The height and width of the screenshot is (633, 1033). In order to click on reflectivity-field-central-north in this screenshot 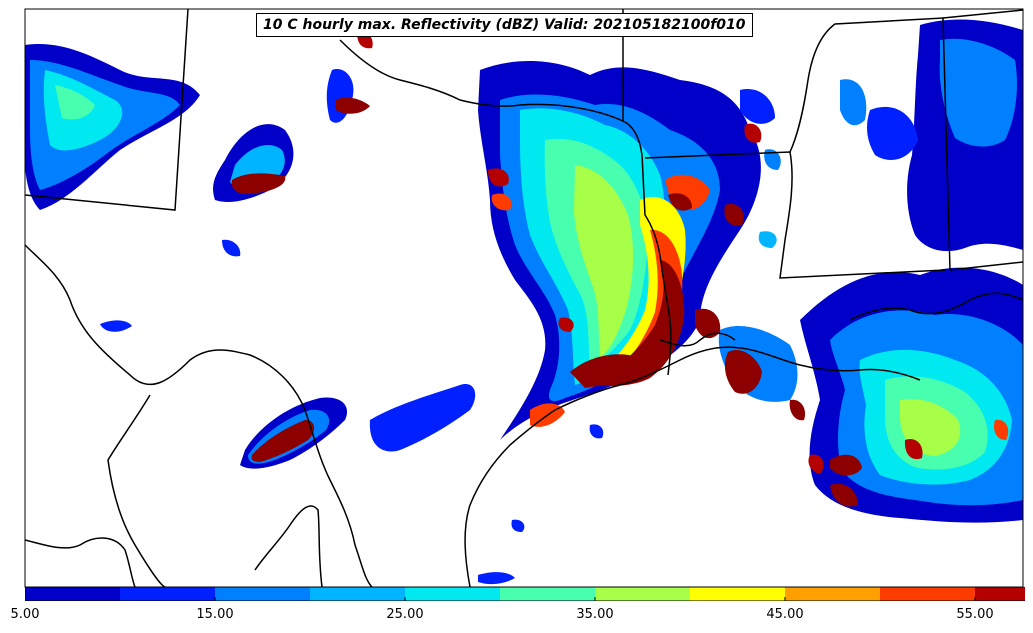, I will do `click(236, 180)`.